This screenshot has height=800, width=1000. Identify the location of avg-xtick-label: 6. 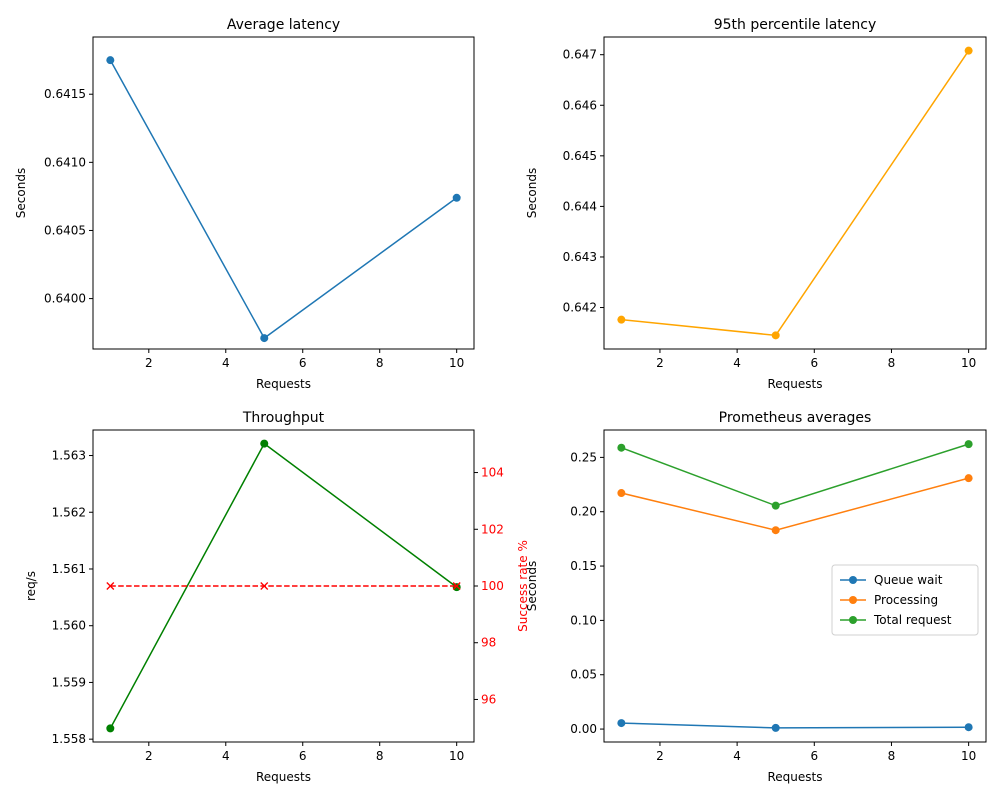
(303, 363).